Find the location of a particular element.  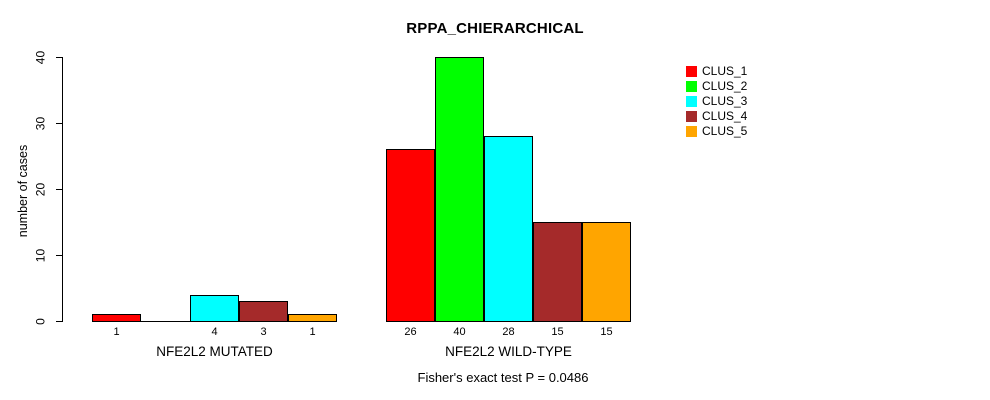

bar-value-label: 40 is located at coordinates (459, 332).